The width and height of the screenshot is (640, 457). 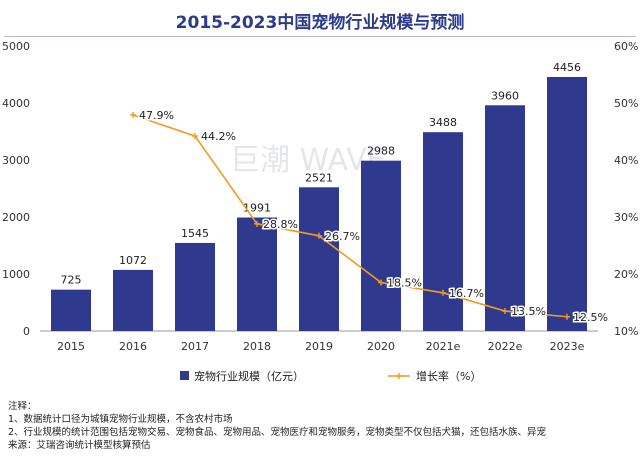 I want to click on y-right-tick-label: 30%, so click(x=626, y=217).